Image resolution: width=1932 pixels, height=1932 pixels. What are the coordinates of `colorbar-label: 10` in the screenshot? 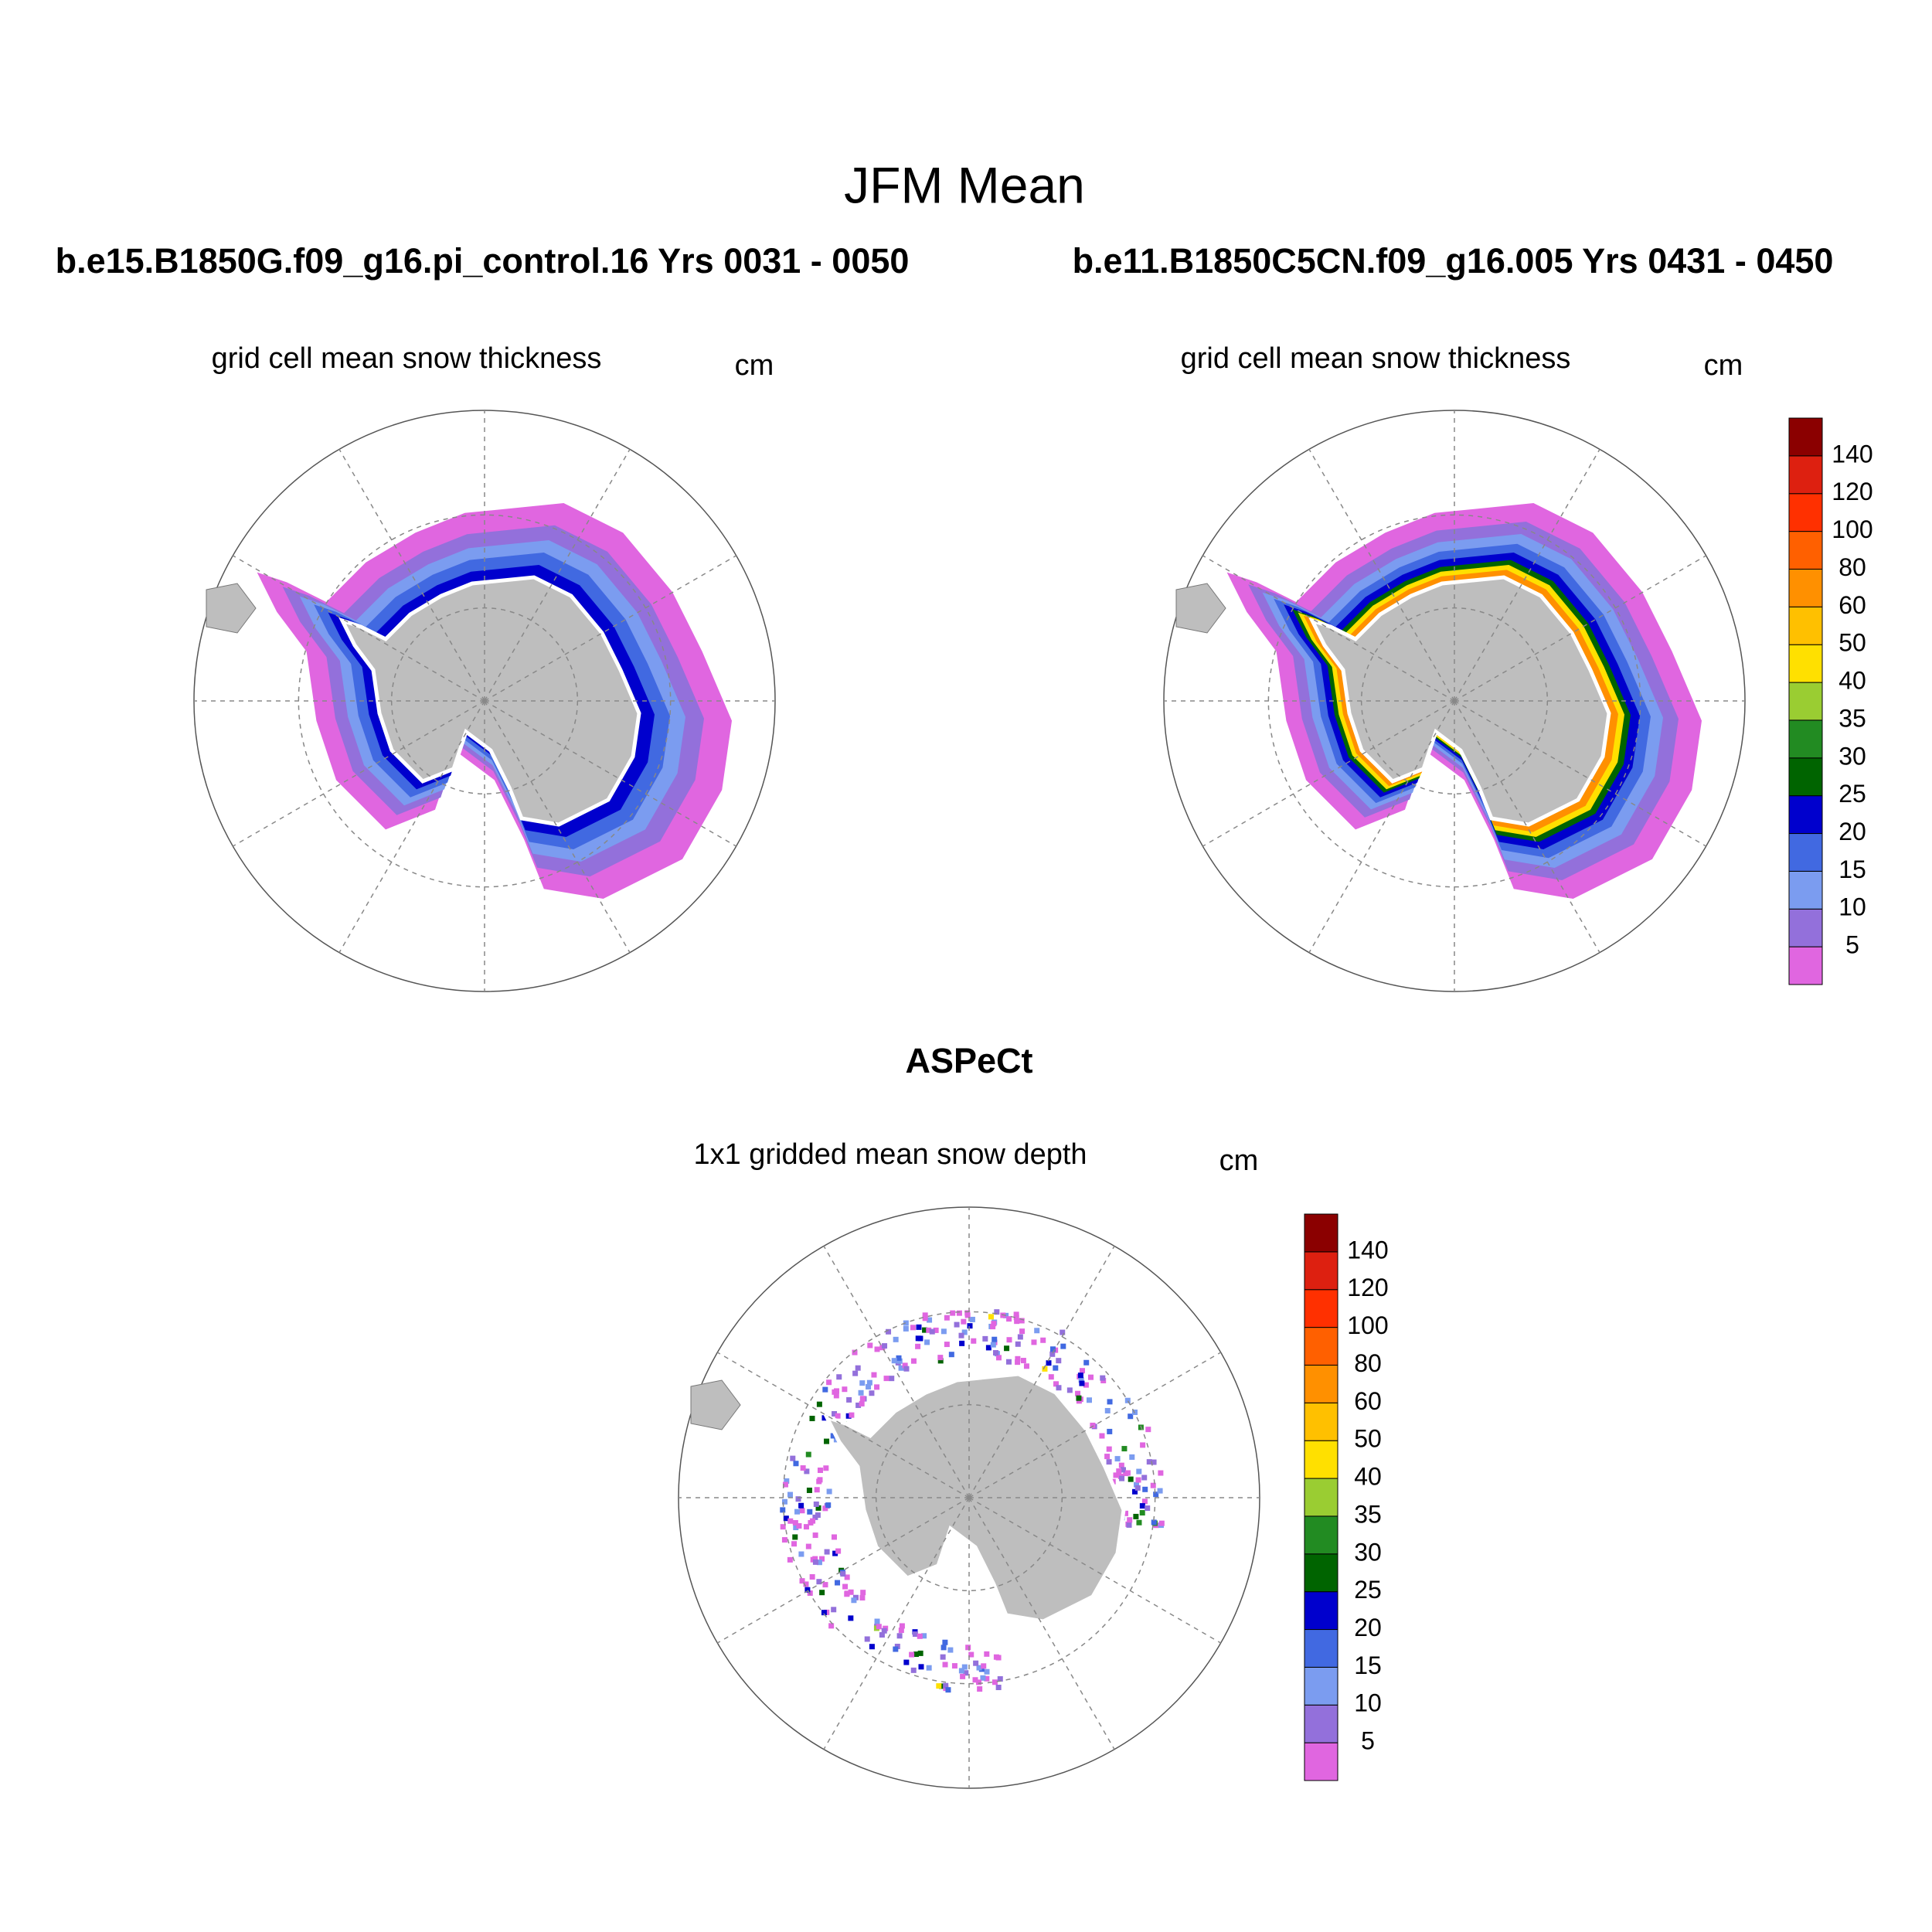 It's located at (1852, 907).